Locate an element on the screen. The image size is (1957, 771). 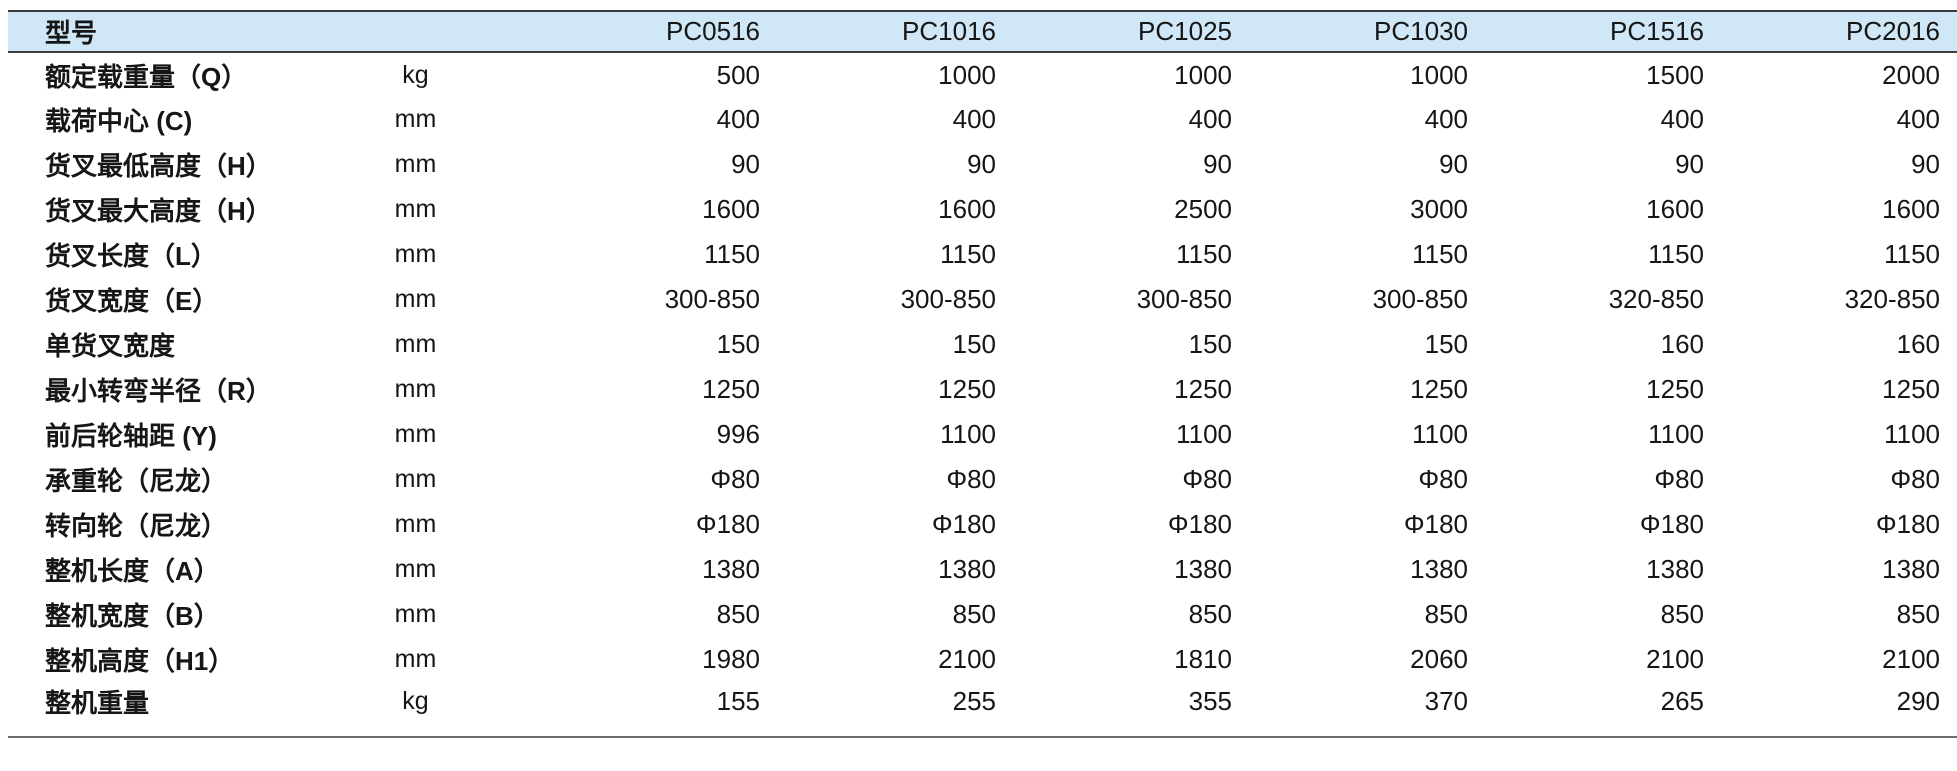
spec-label: 整机宽度（B） is located at coordinates (132, 616).